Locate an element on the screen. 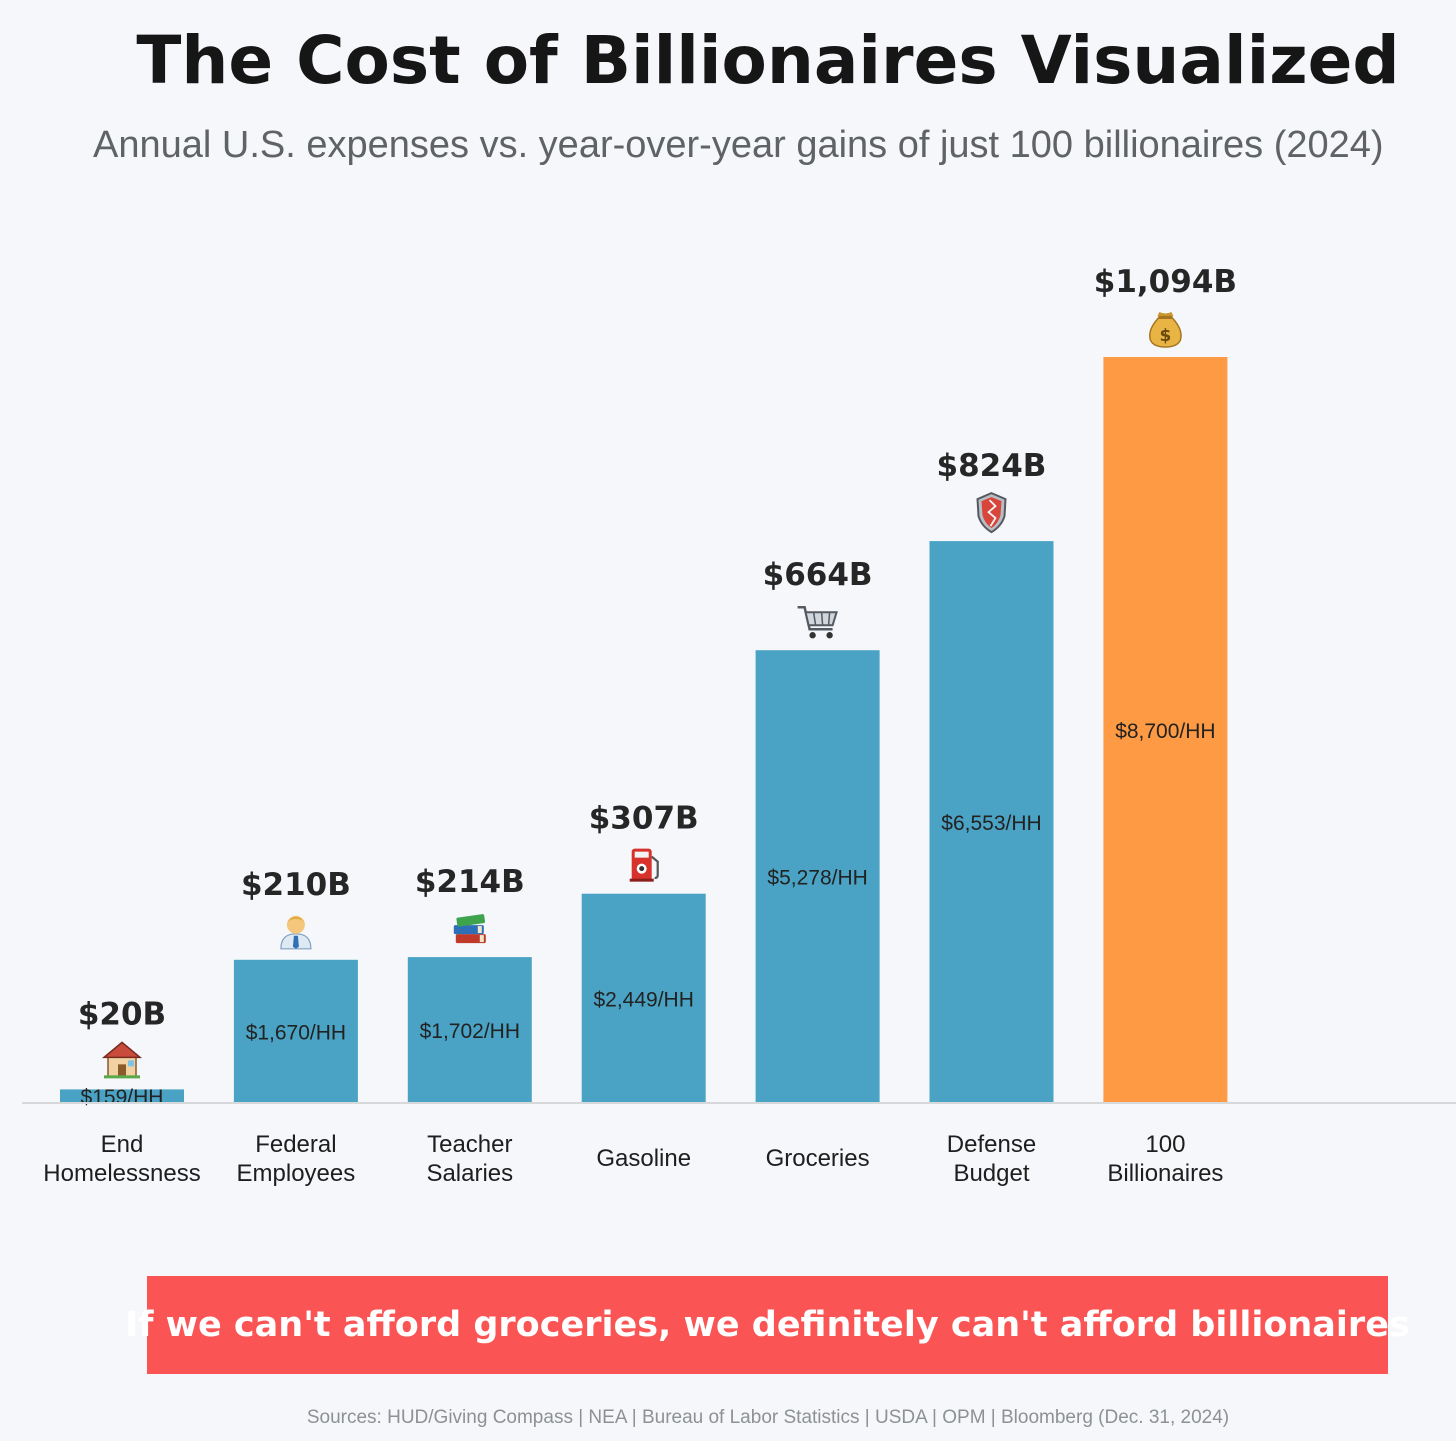 Image resolution: width=1456 pixels, height=1441 pixels. bar-group: $1,670/HH $210B Federal Employees is located at coordinates (295, 1027).